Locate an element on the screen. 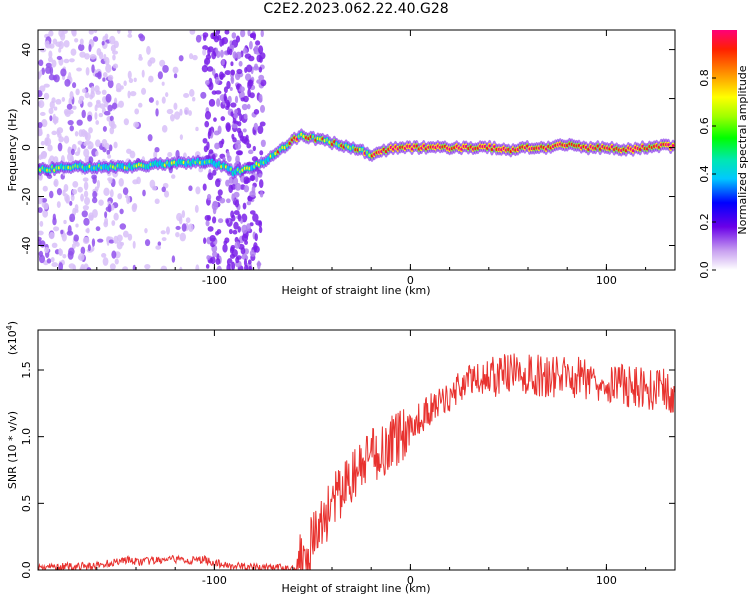  colorbar-gradient is located at coordinates (724, 150).